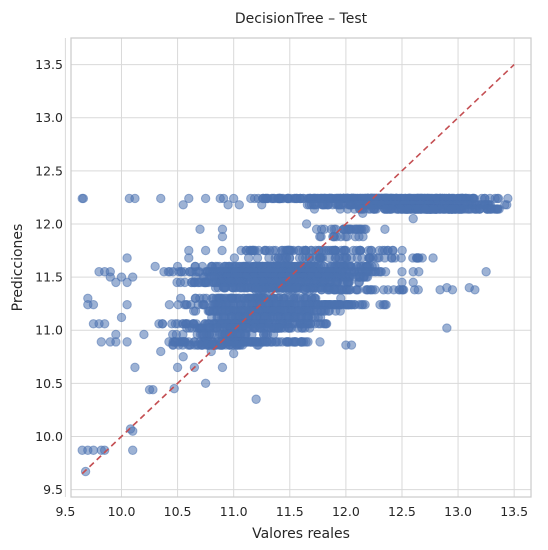 This screenshot has height=550, width=548. I want to click on x-tick-label: 11.5, so click(290, 511).